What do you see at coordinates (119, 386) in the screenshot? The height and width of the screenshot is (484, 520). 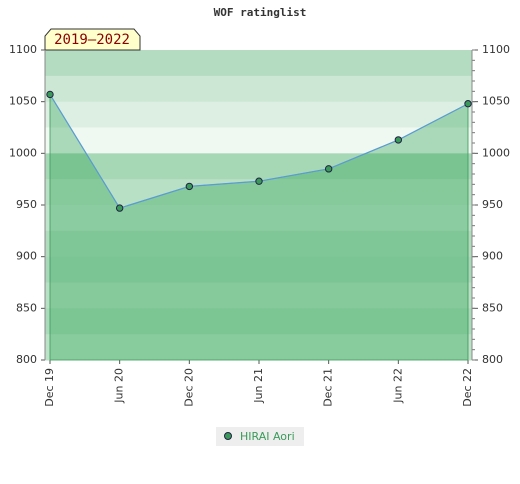 I see `x-tick-label: Jun 20` at bounding box center [119, 386].